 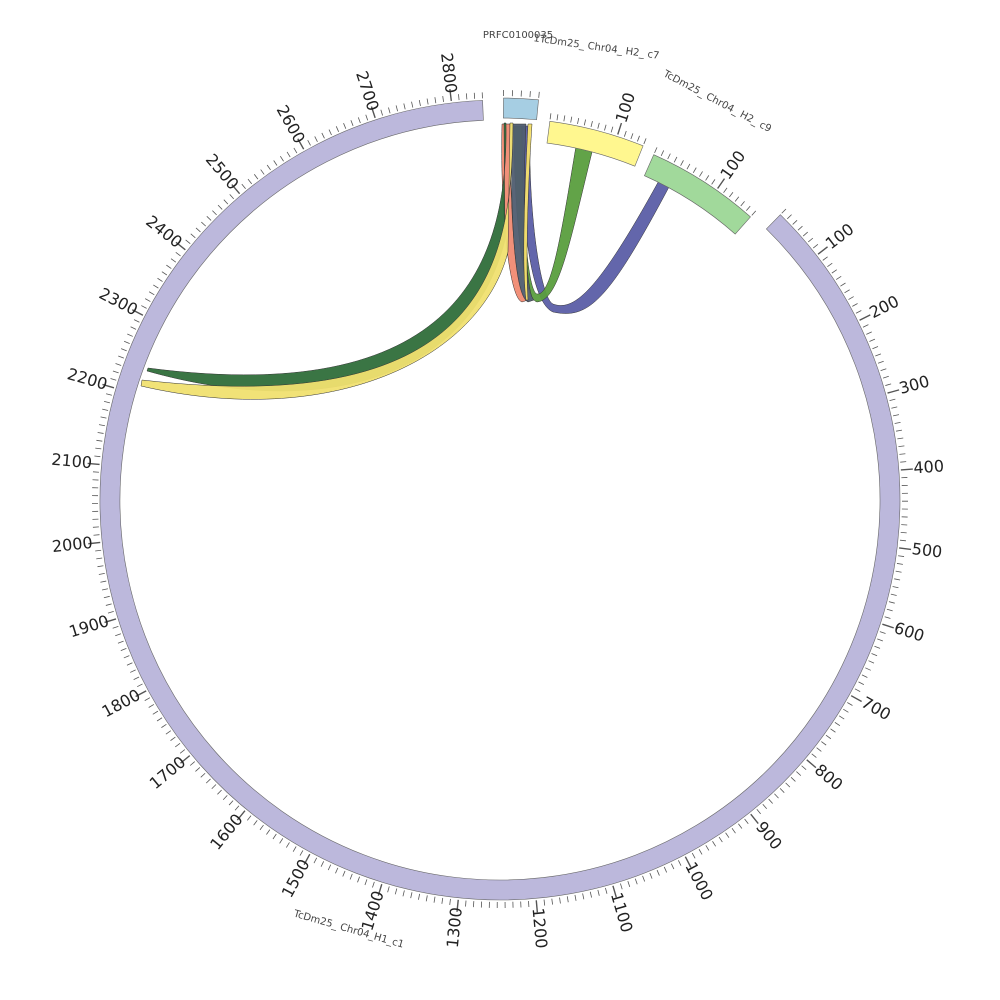 What do you see at coordinates (927, 550) in the screenshot?
I see `tick-label: 500` at bounding box center [927, 550].